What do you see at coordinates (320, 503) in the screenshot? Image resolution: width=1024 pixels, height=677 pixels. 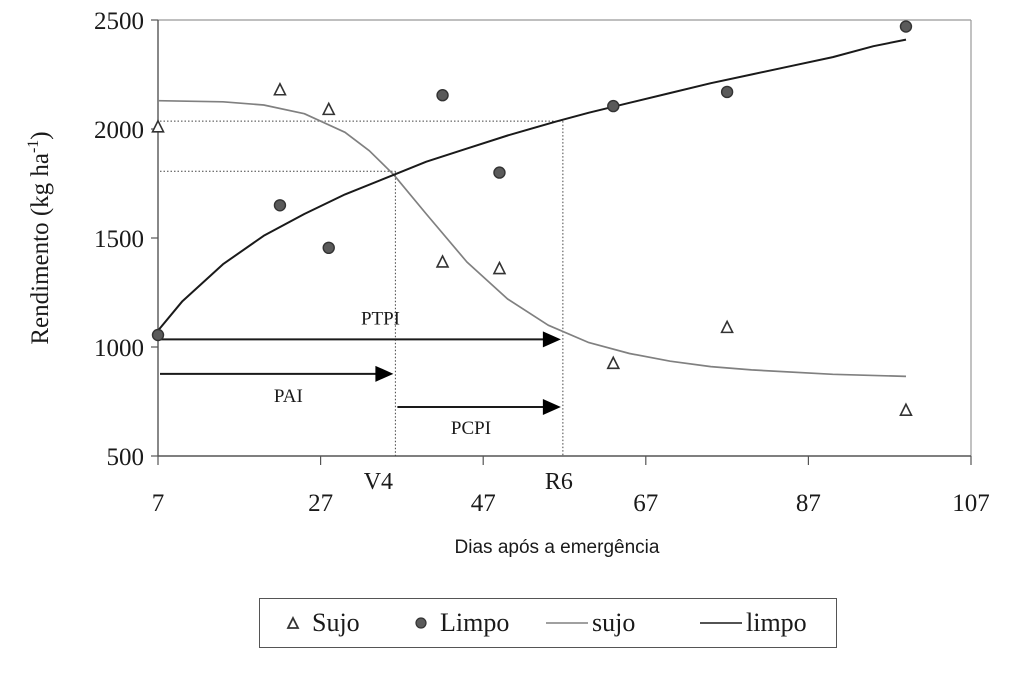 I see `x-tick-label: 27` at bounding box center [320, 503].